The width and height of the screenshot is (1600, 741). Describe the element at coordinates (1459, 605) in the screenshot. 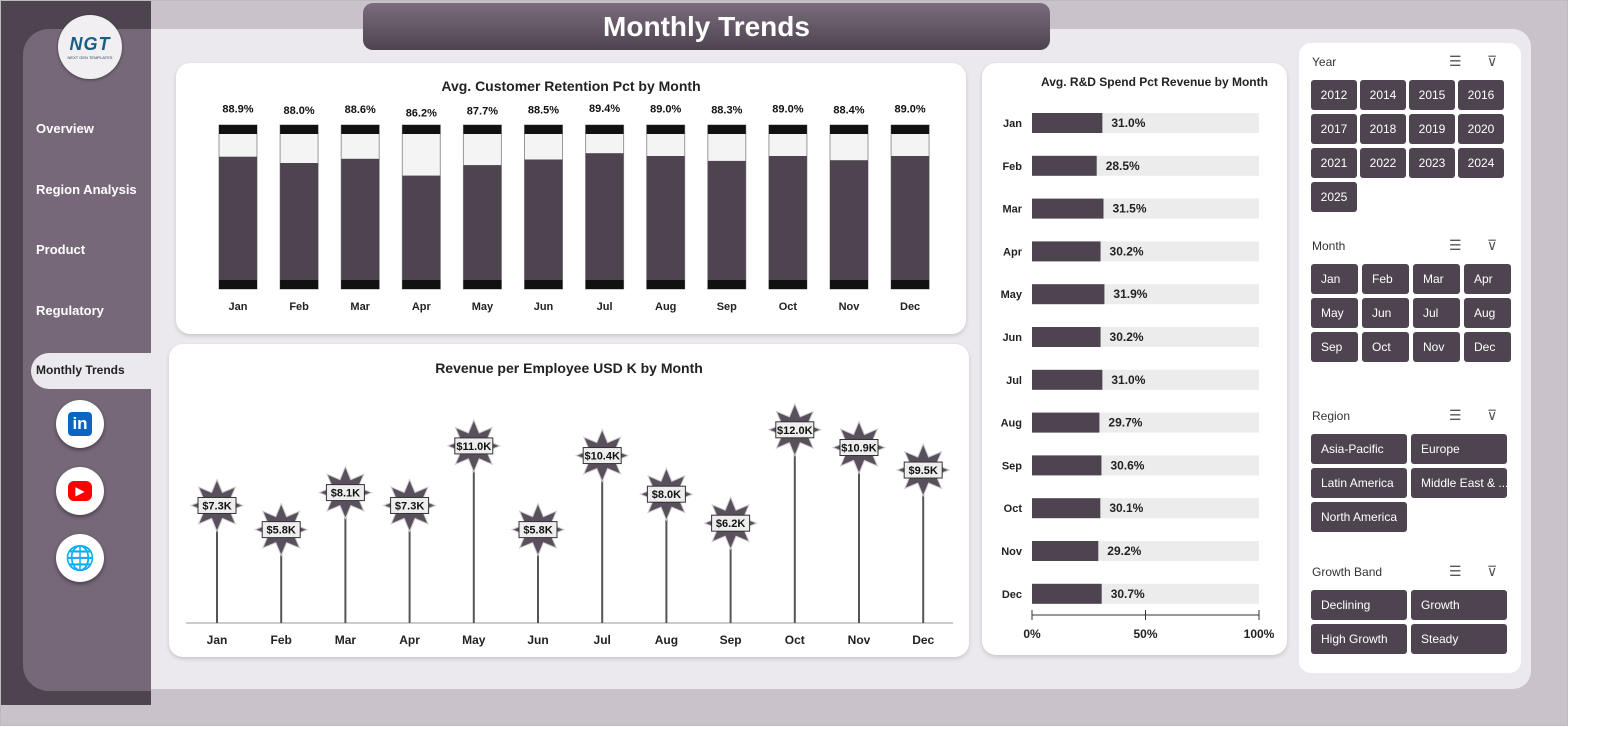

I see `slicer-item: Growth` at that location.